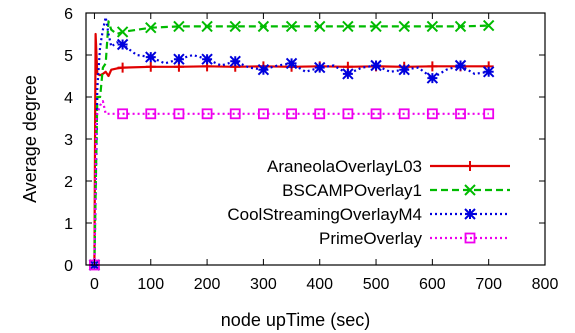 The image size is (575, 333). What do you see at coordinates (352, 190) in the screenshot?
I see `legend-label: BSCAMPOverlay1` at bounding box center [352, 190].